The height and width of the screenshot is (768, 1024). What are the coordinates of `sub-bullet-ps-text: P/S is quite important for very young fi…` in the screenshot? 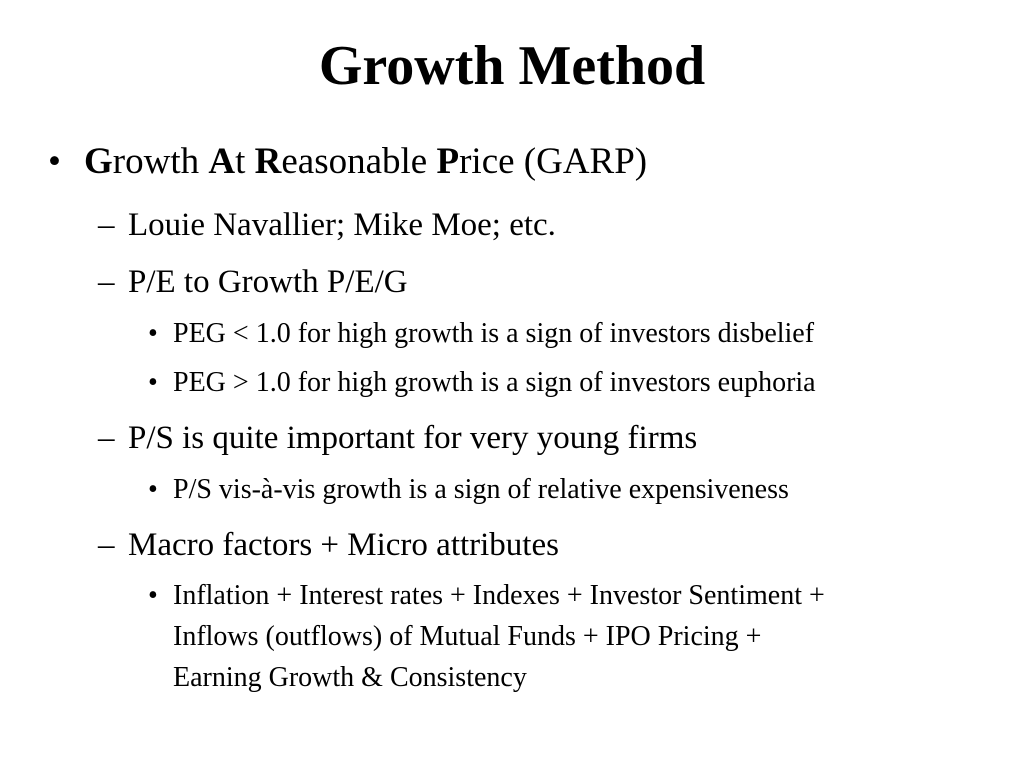 It's located at (413, 438).